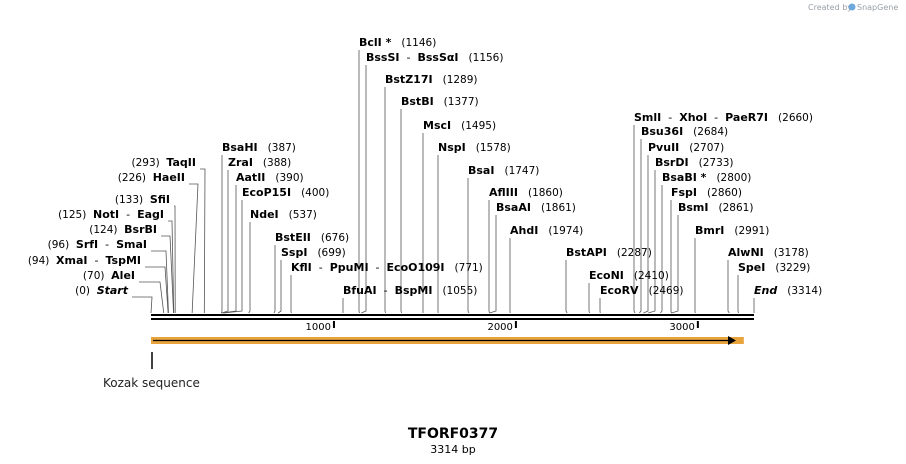 The width and height of the screenshot is (906, 464). I want to click on enzyme-name: Bsu36I, so click(662, 131).